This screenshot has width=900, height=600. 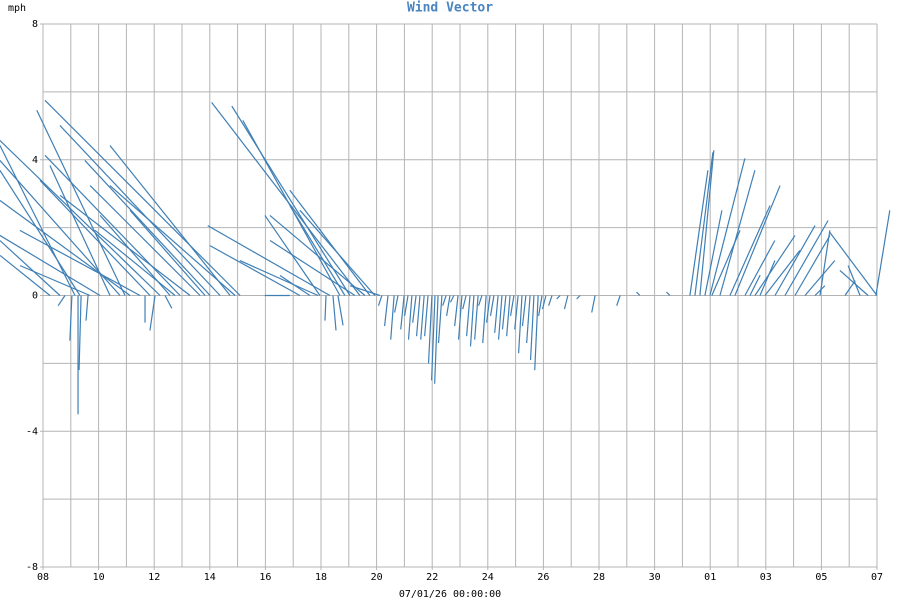 What do you see at coordinates (766, 577) in the screenshot?
I see `x-tick-label: 03` at bounding box center [766, 577].